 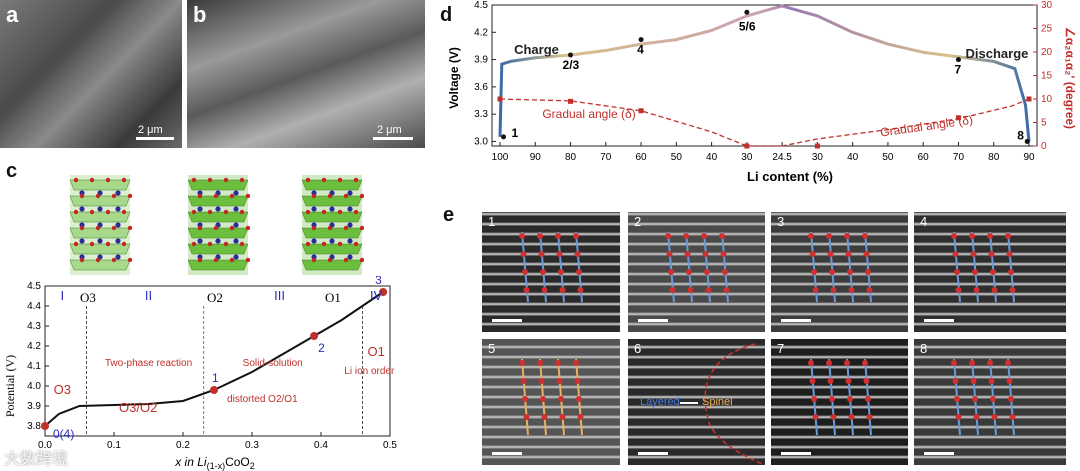 I want to click on x-tick-label: 100, so click(x=500, y=157).